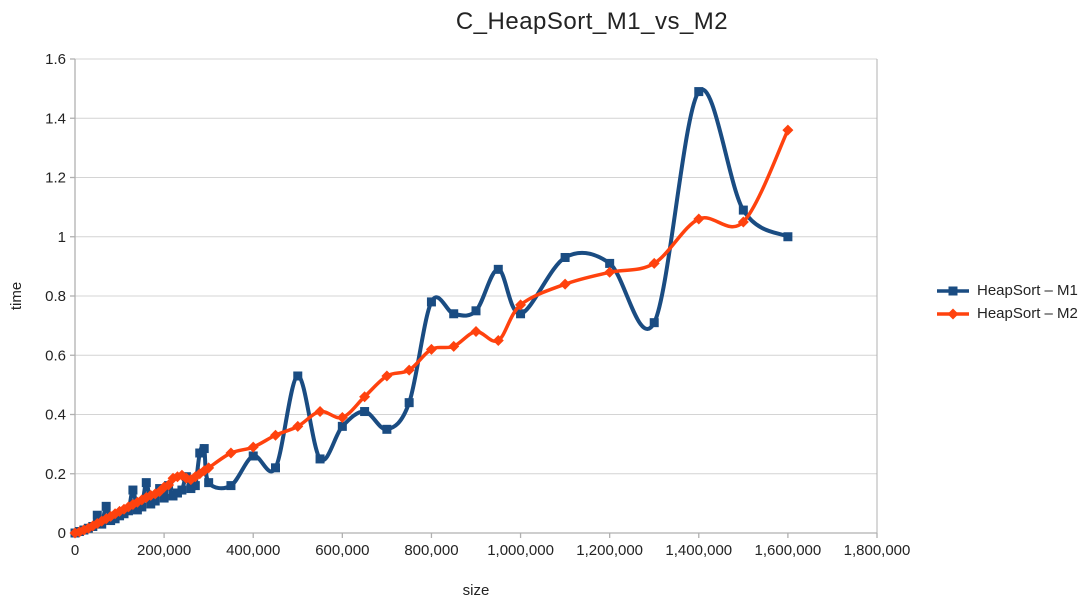  What do you see at coordinates (55, 118) in the screenshot?
I see `y-tick-label: 1.4` at bounding box center [55, 118].